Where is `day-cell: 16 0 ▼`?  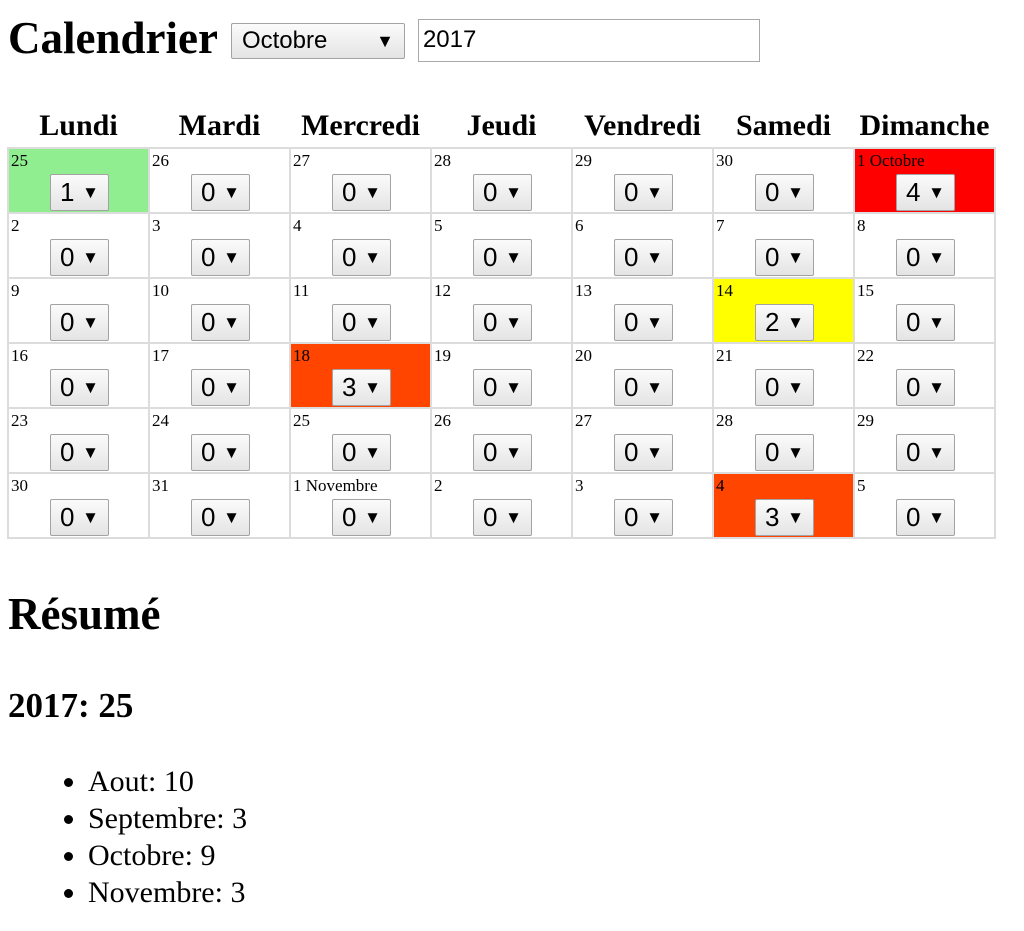 day-cell: 16 0 ▼ is located at coordinates (78, 375).